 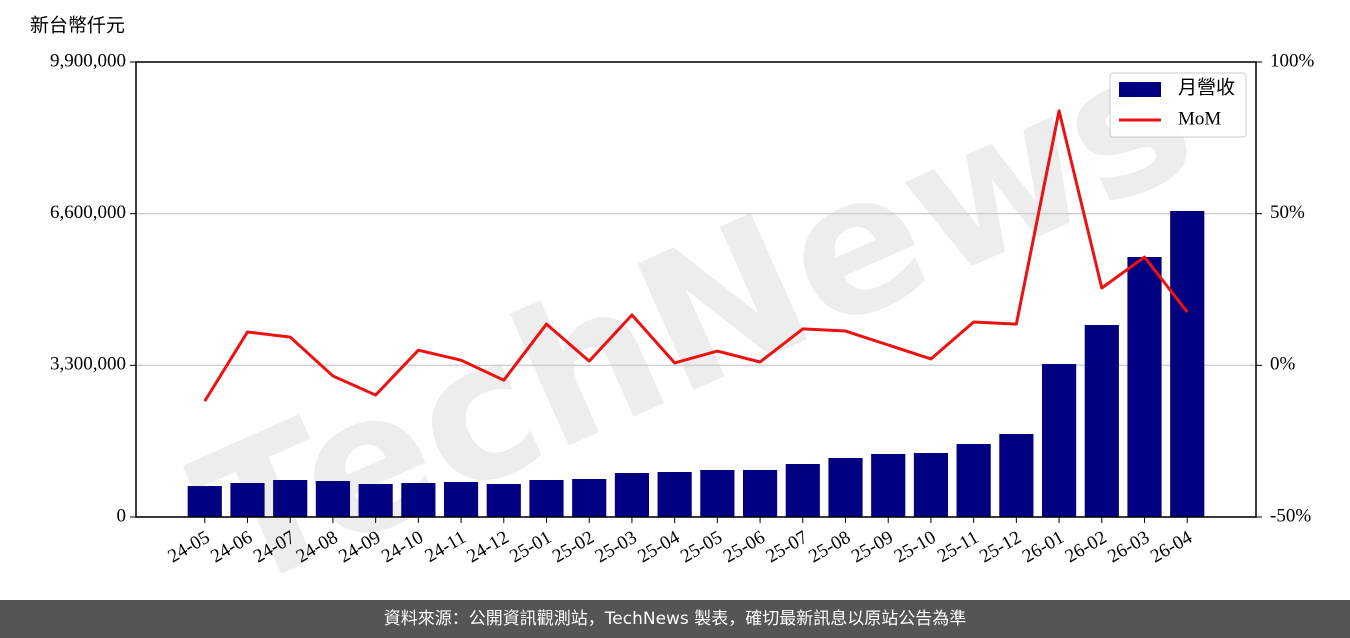 I want to click on source-footer: 資料來源：公開資訊觀測站，TechNews 製表，確切最新訊息以原站公告為準, so click(x=675, y=619).